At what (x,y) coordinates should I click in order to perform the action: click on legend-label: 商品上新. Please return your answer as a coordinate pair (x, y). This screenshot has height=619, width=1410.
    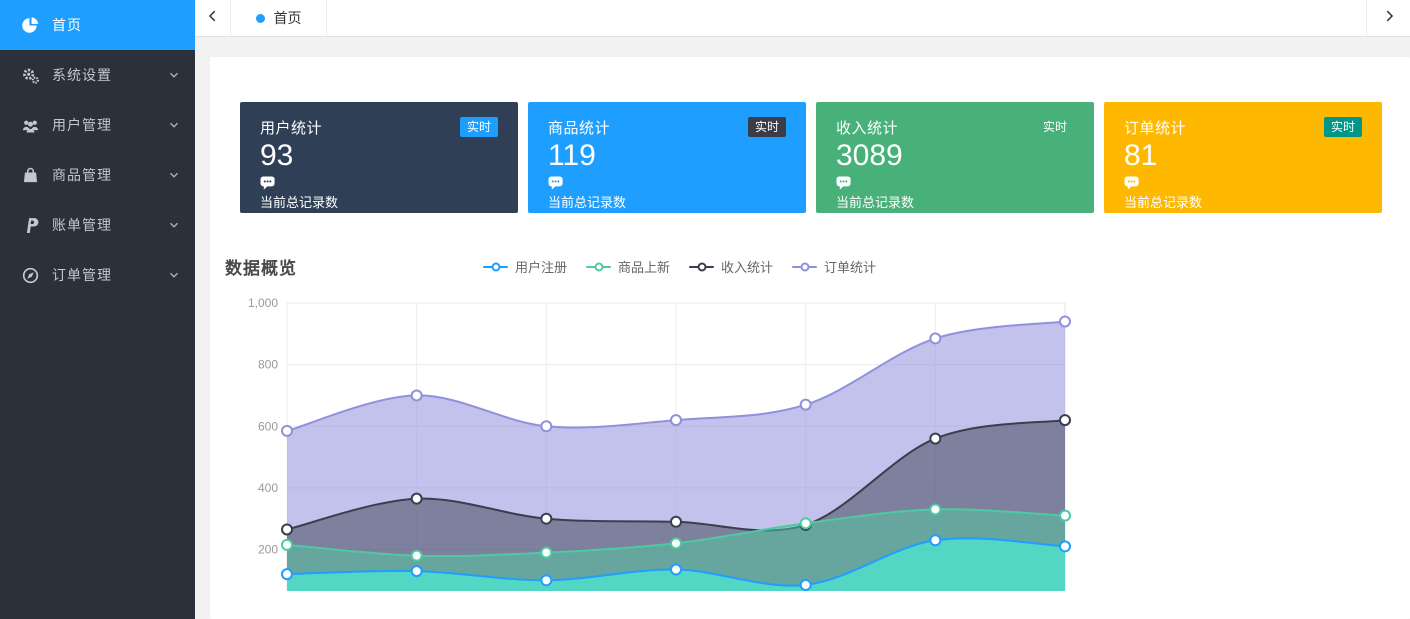
    Looking at the image, I should click on (644, 267).